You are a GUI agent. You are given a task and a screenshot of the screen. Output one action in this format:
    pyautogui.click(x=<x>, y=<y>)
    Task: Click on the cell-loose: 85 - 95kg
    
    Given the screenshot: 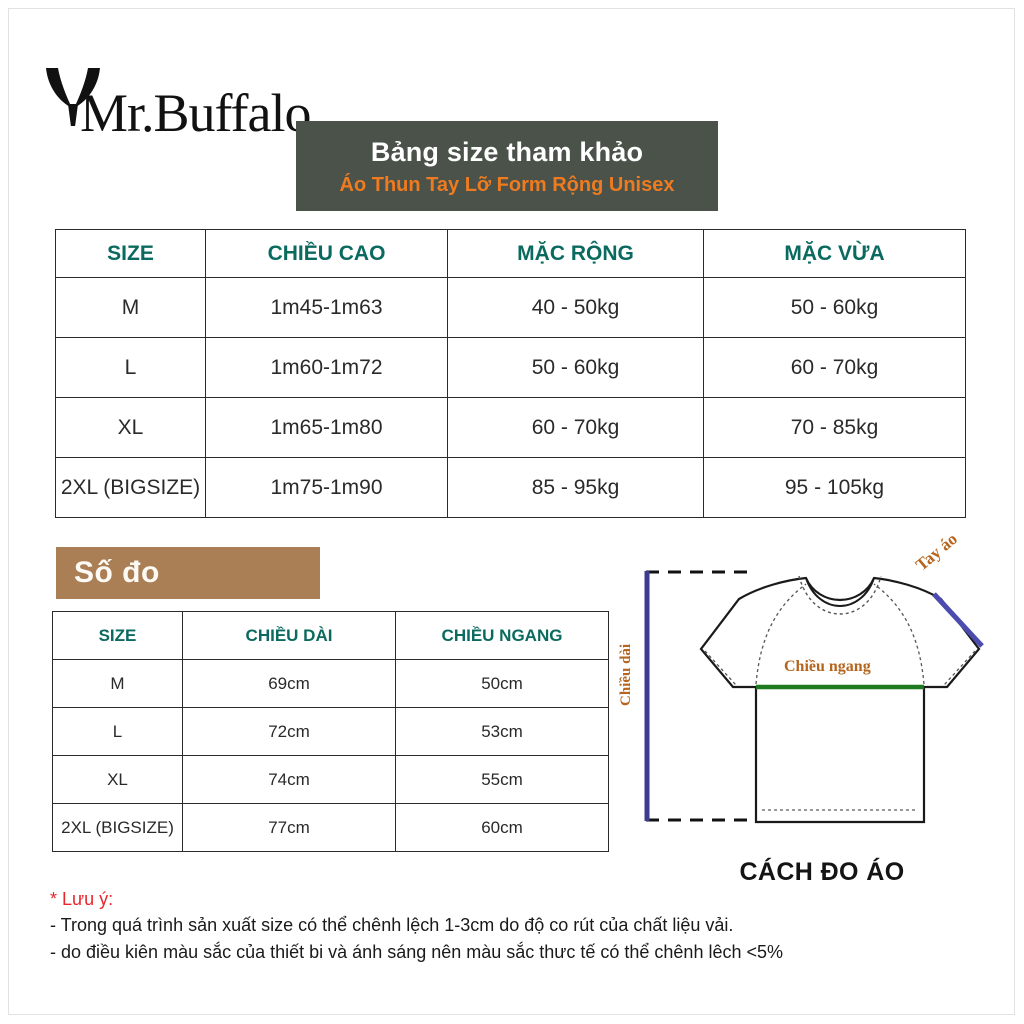 What is the action you would take?
    pyautogui.click(x=575, y=487)
    